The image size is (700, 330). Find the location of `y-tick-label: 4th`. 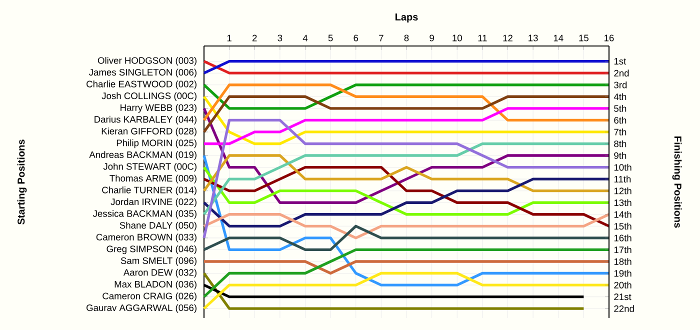

y-tick-label: 4th is located at coordinates (620, 96).